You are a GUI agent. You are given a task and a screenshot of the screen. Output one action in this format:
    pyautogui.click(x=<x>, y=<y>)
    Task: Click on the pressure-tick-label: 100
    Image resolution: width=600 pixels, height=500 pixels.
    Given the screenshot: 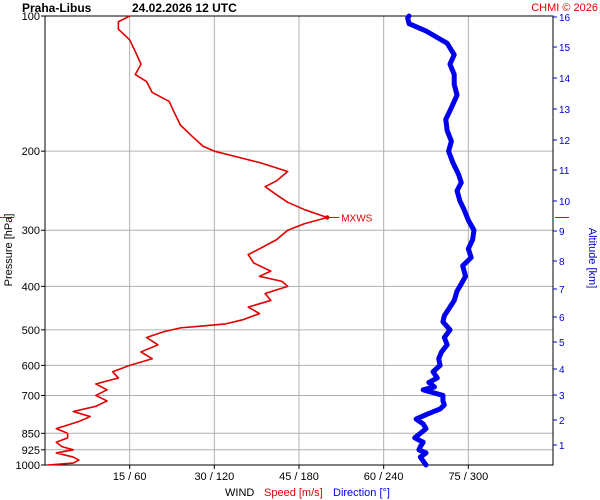 What is the action you would take?
    pyautogui.click(x=31, y=17)
    